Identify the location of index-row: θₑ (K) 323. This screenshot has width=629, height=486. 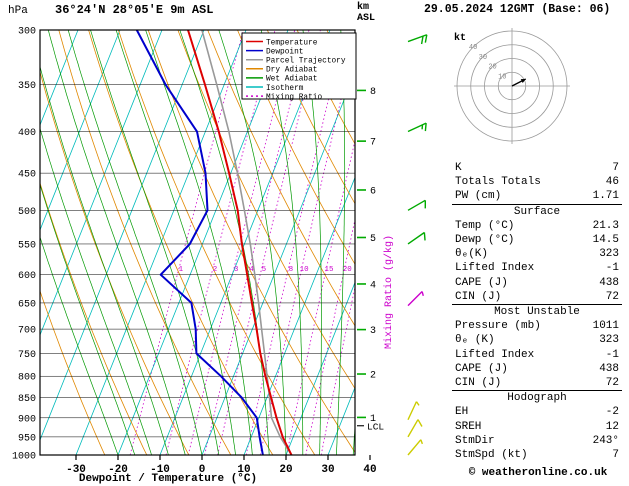
(537, 340).